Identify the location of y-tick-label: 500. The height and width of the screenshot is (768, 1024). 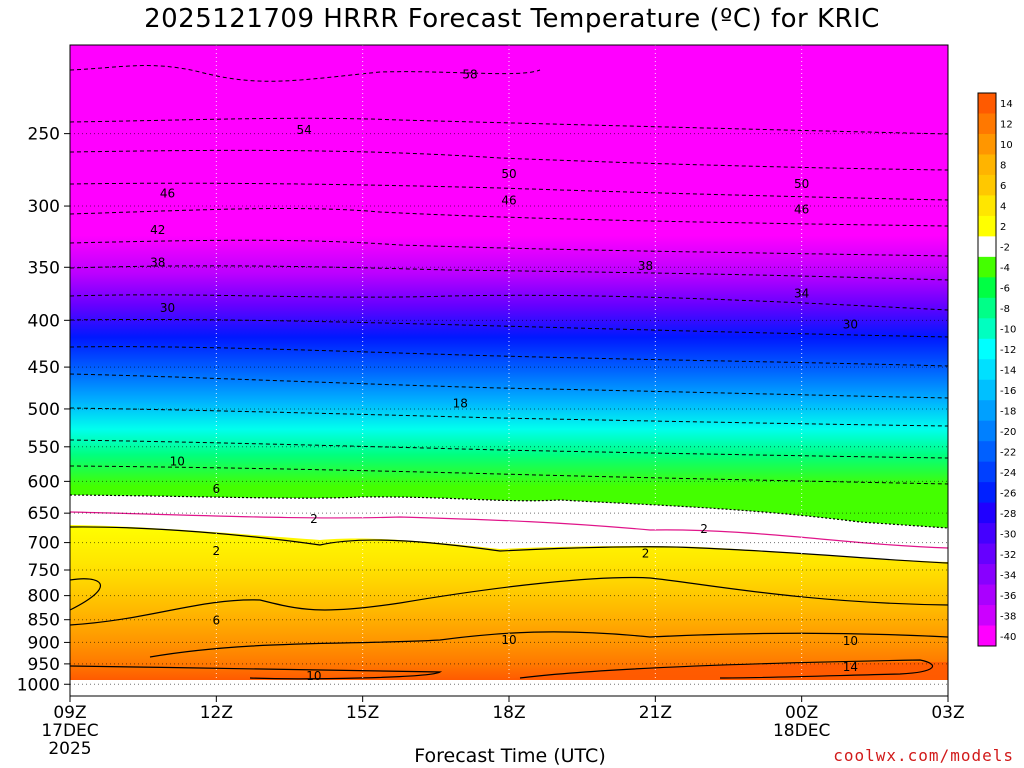
(44, 410).